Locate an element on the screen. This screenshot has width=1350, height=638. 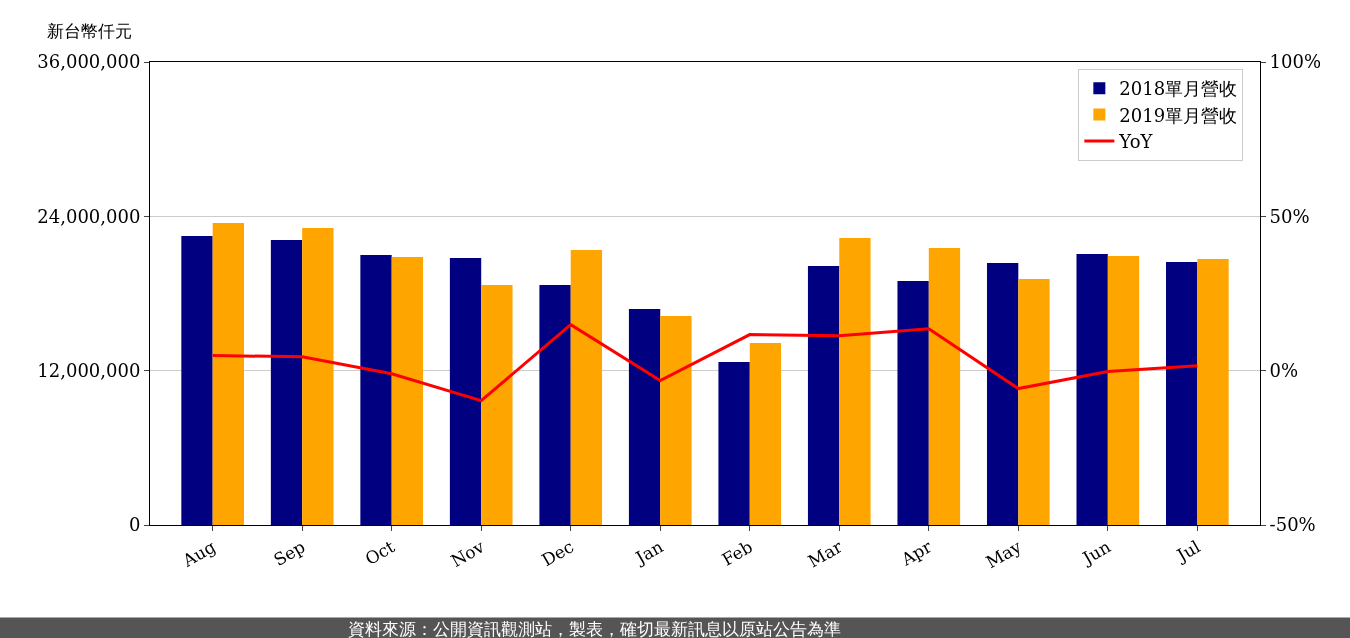
y-tick-label: 24,000,000 is located at coordinates (89, 216).